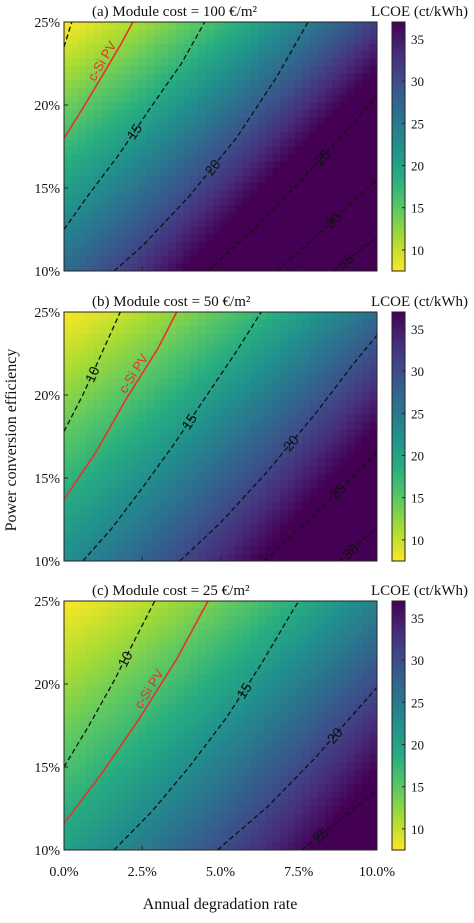 This screenshot has width=474, height=923. Describe the element at coordinates (377, 872) in the screenshot. I see `x-tick-label: 10.0%` at that location.